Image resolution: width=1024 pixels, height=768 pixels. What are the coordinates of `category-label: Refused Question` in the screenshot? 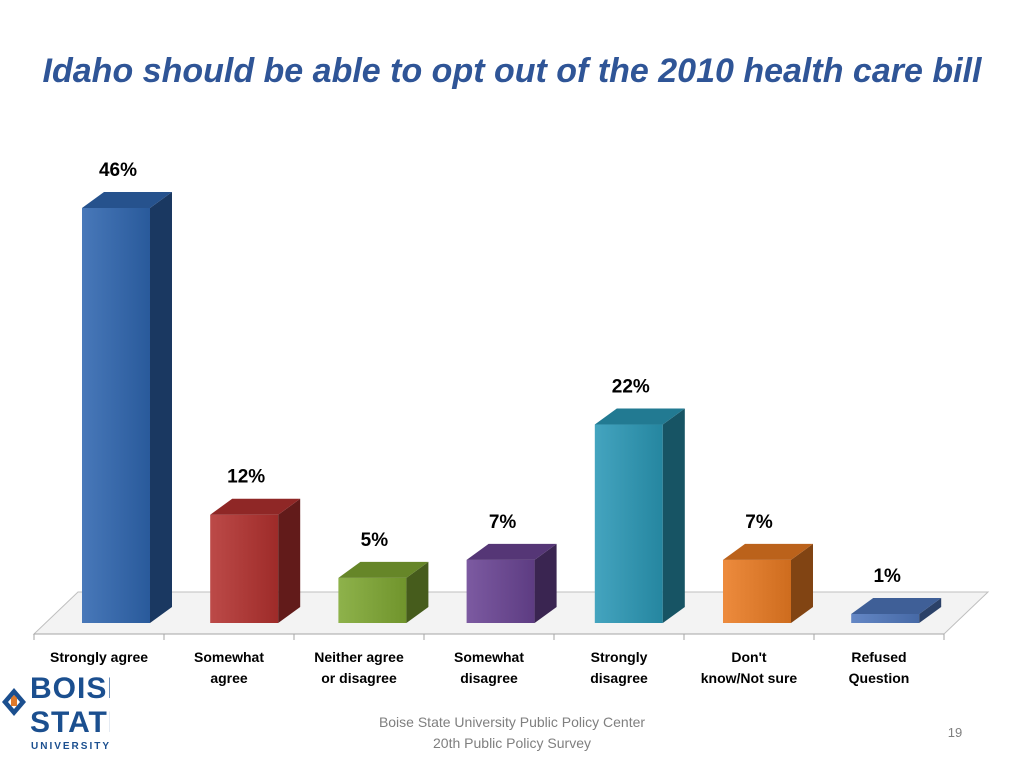 It's located at (879, 667).